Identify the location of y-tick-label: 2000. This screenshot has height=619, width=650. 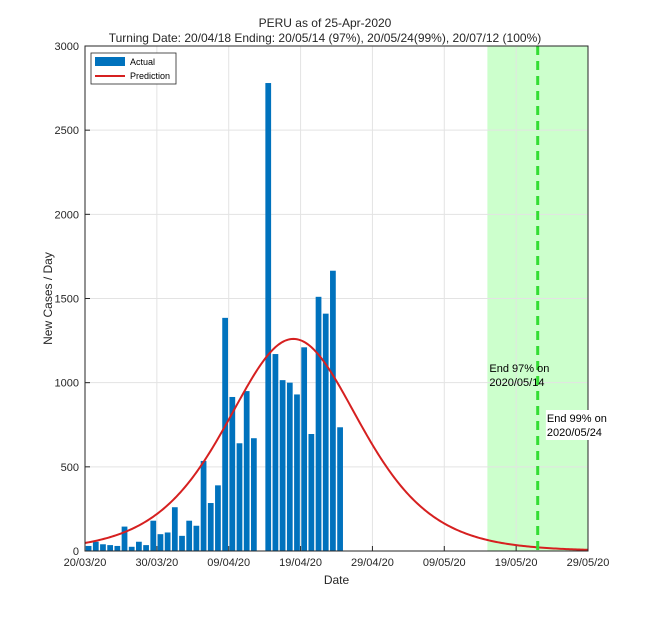
(67, 215).